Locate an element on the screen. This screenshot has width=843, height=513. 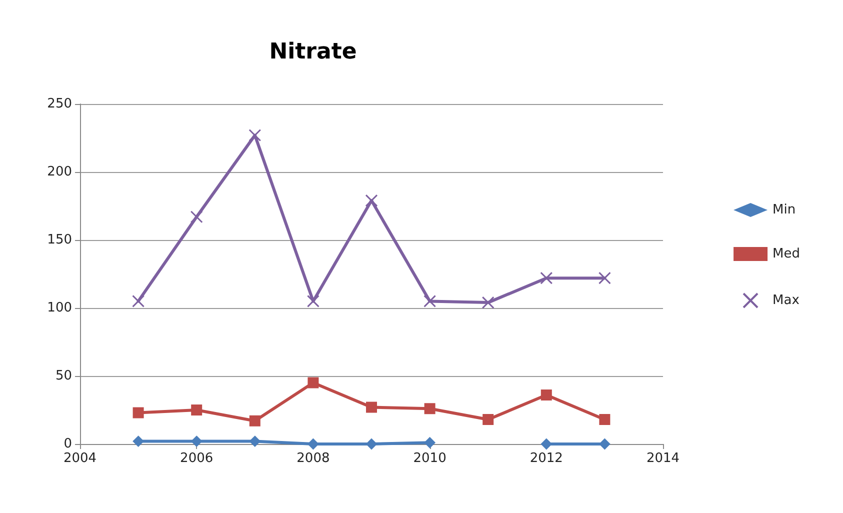
chart-title: Nitrate is located at coordinates (313, 52).